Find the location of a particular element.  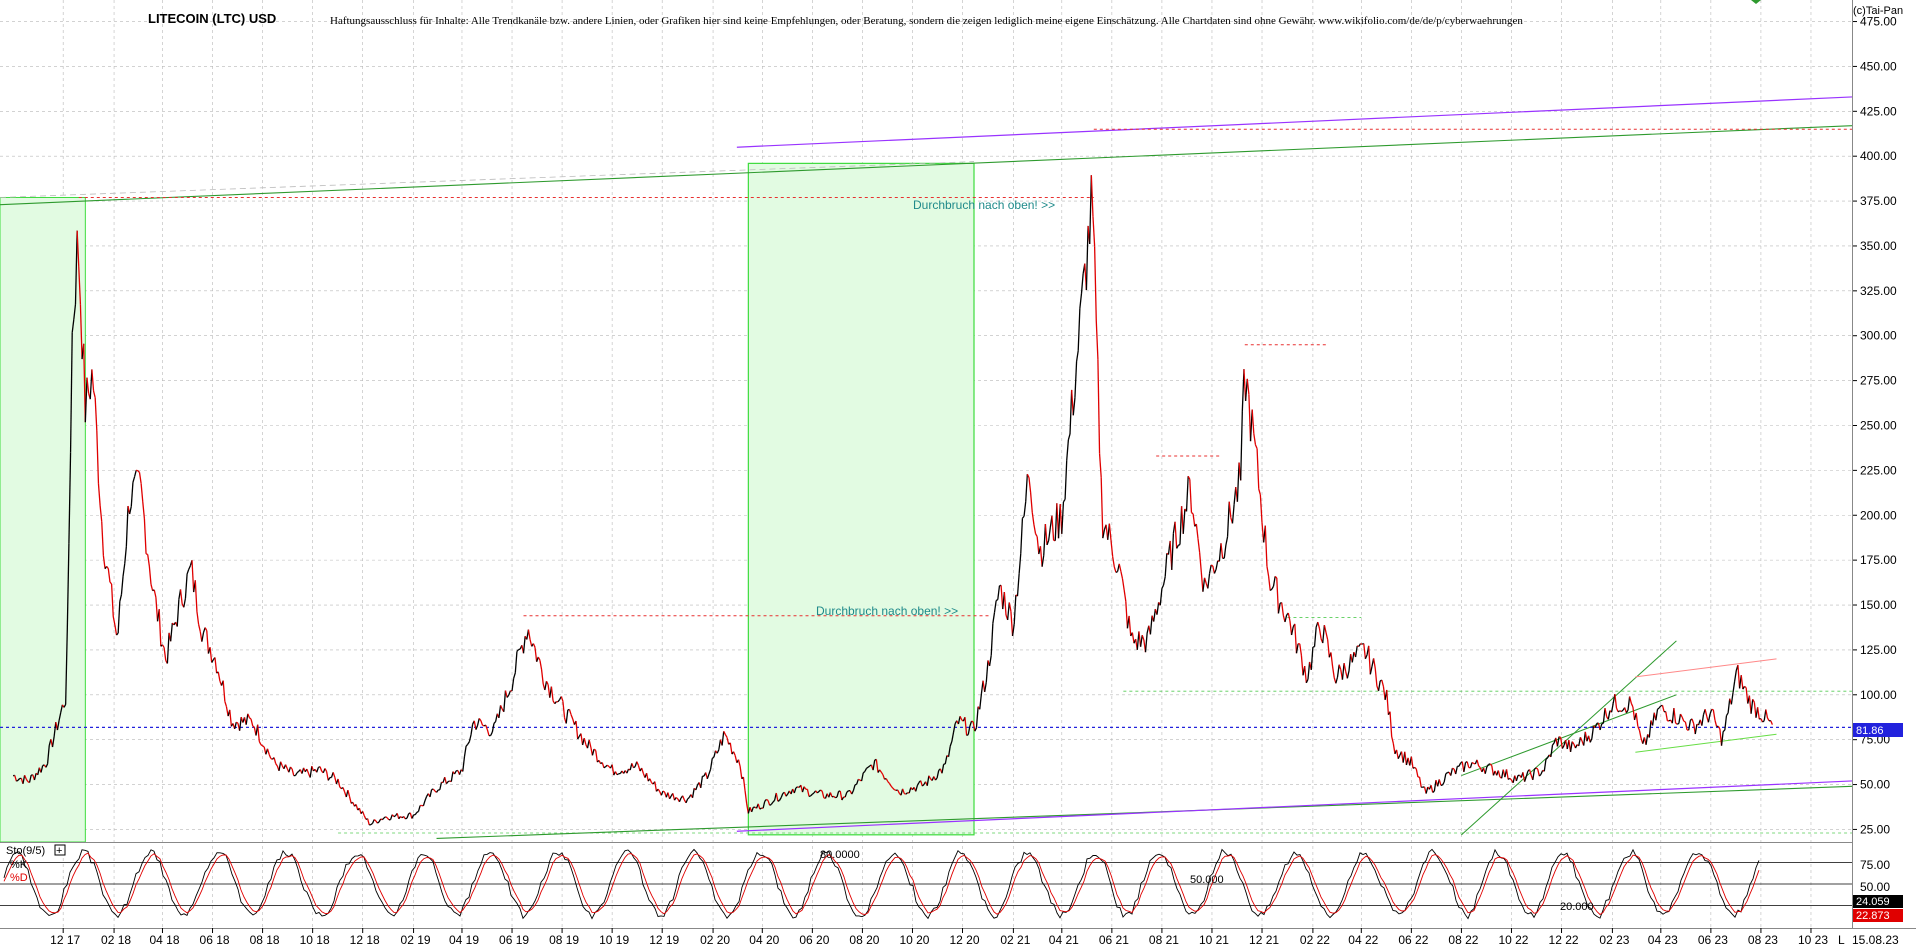

price-tick-label: 50.00 is located at coordinates (1875, 785).